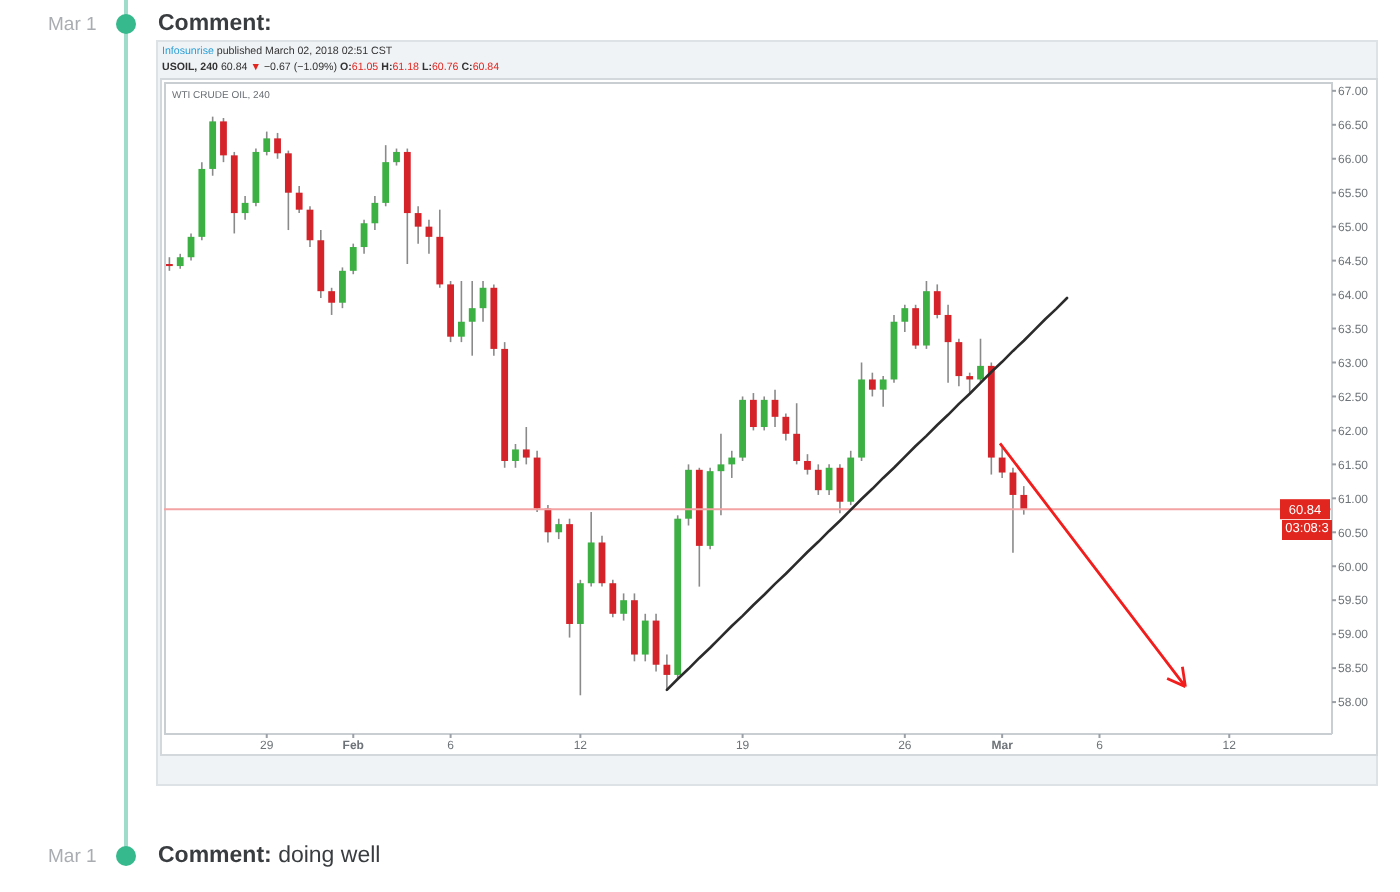  I want to click on text: Comment:, so click(215, 24).